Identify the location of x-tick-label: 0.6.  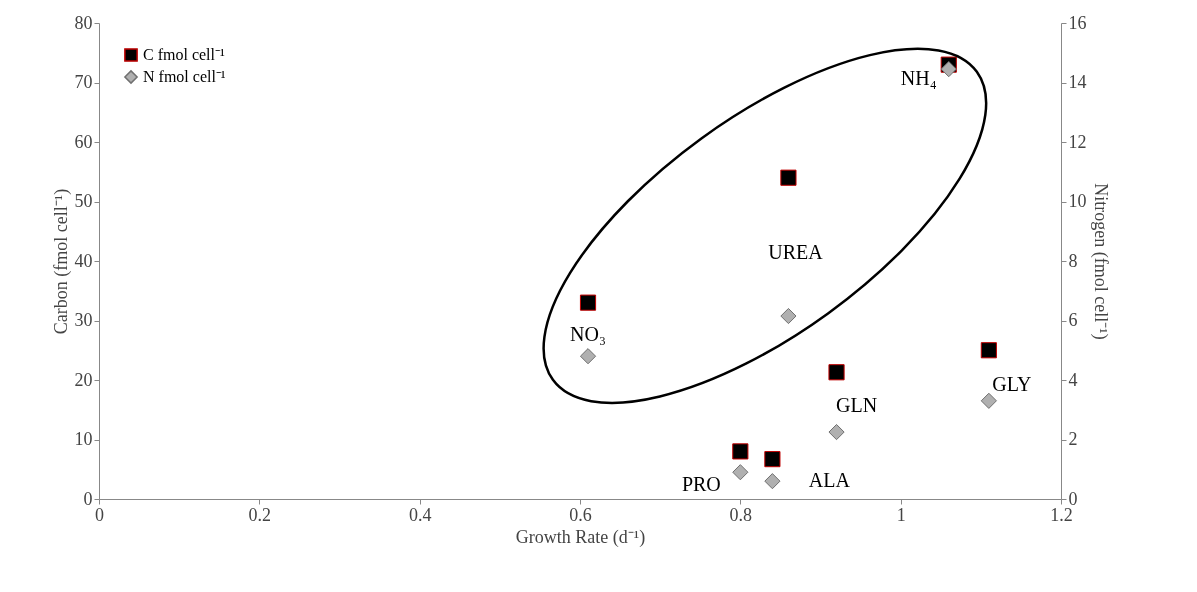
(580, 514).